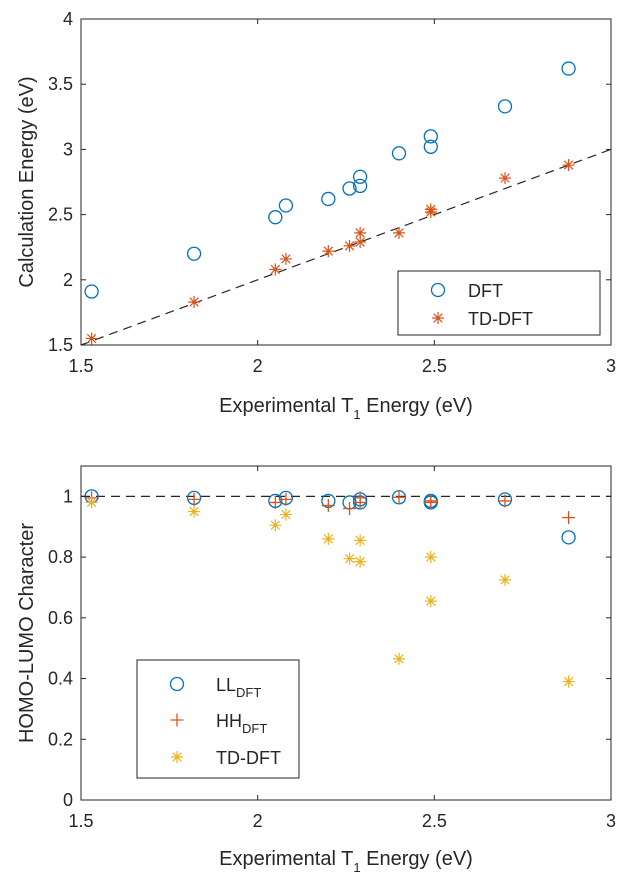 Image resolution: width=620 pixels, height=876 pixels. I want to click on y-tick-label: 3, so click(68, 149).